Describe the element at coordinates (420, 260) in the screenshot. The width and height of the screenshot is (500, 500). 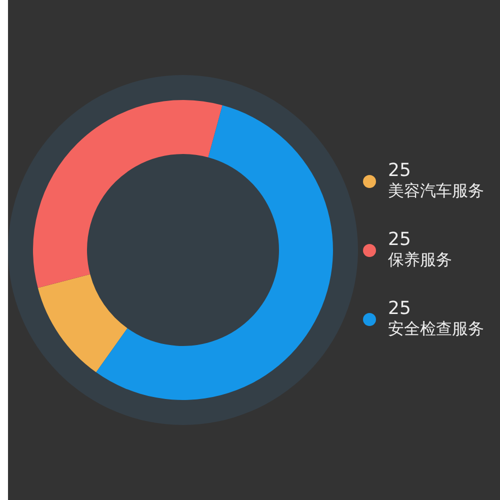
I see `legend-label: 保养服务` at that location.